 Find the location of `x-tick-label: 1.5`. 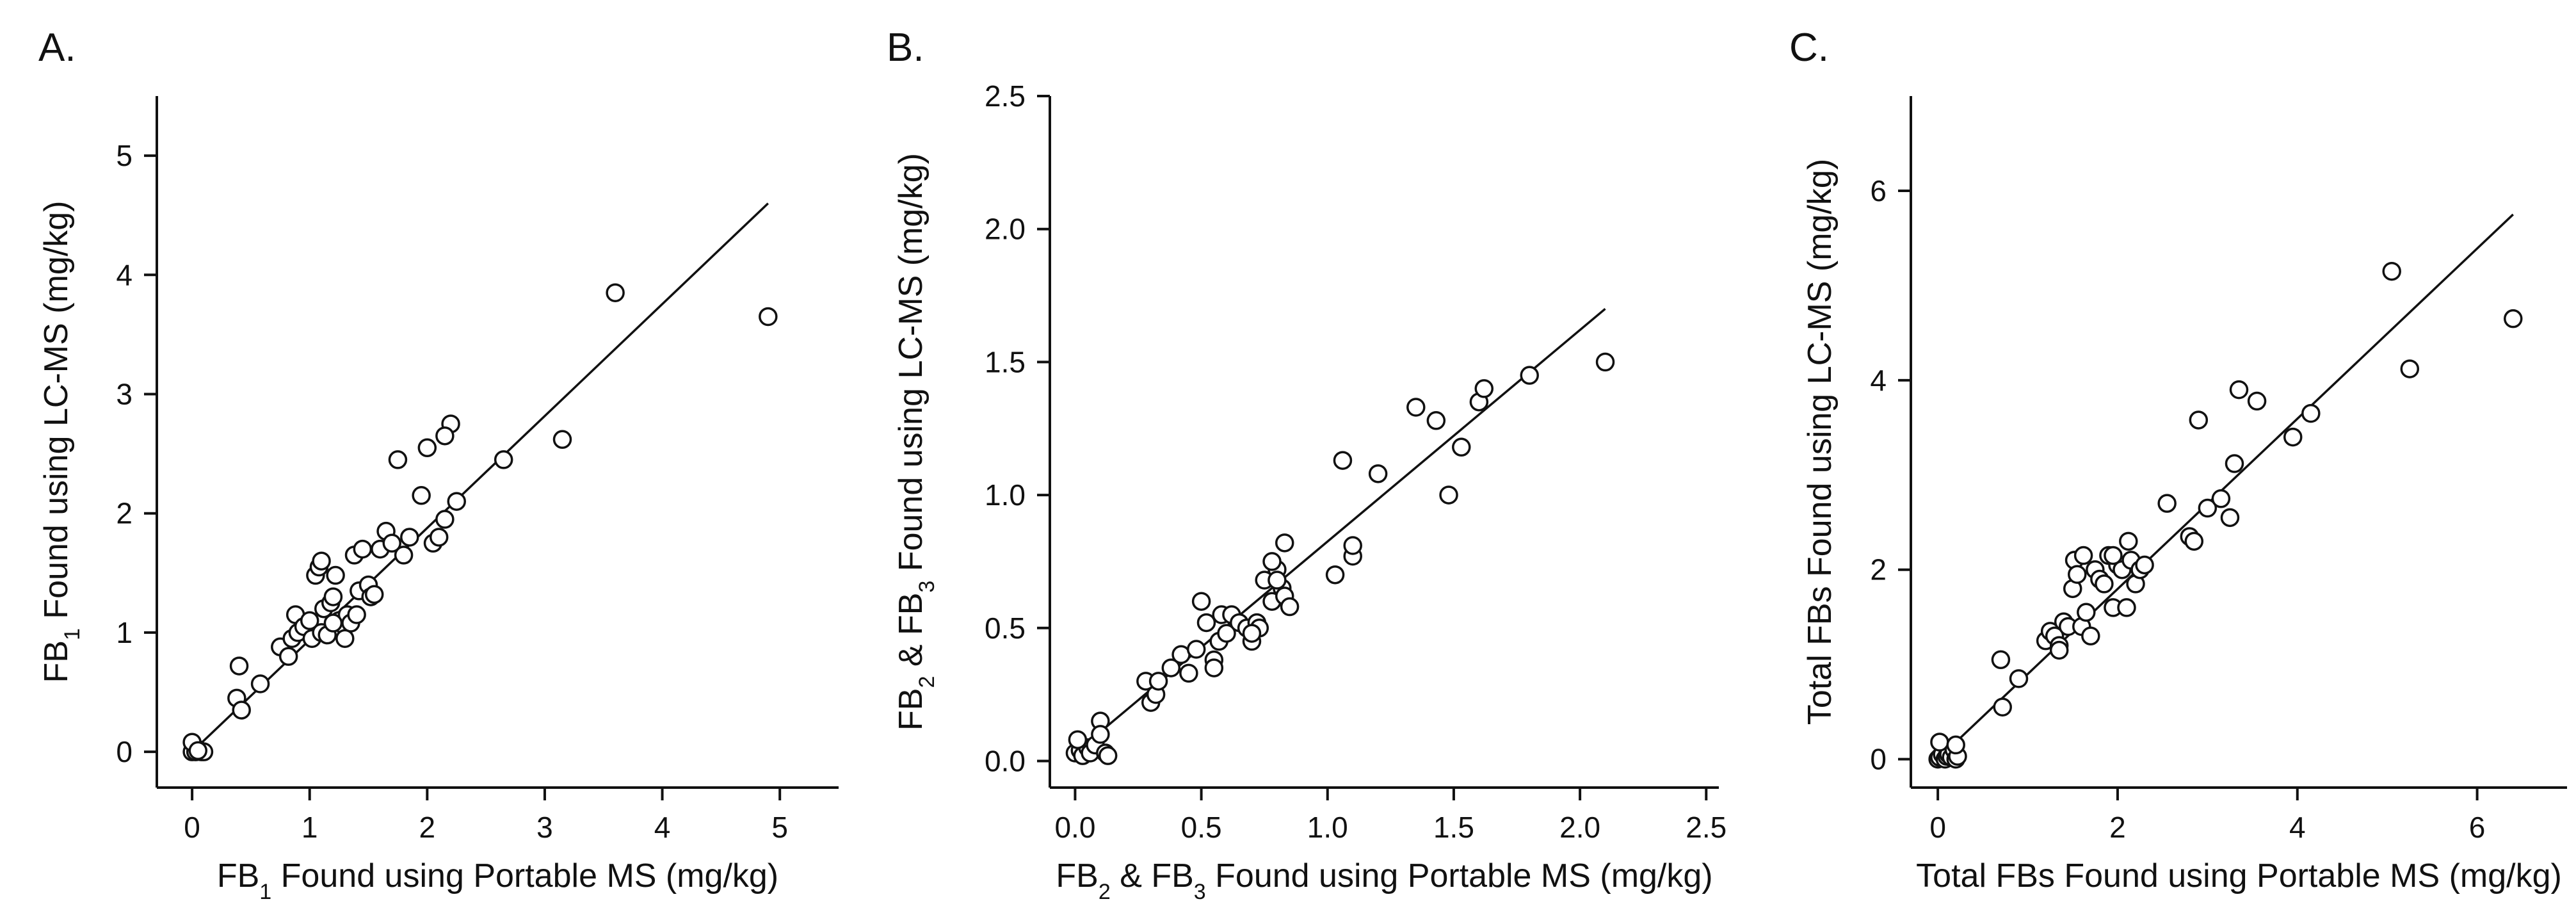

x-tick-label: 1.5 is located at coordinates (1453, 827).